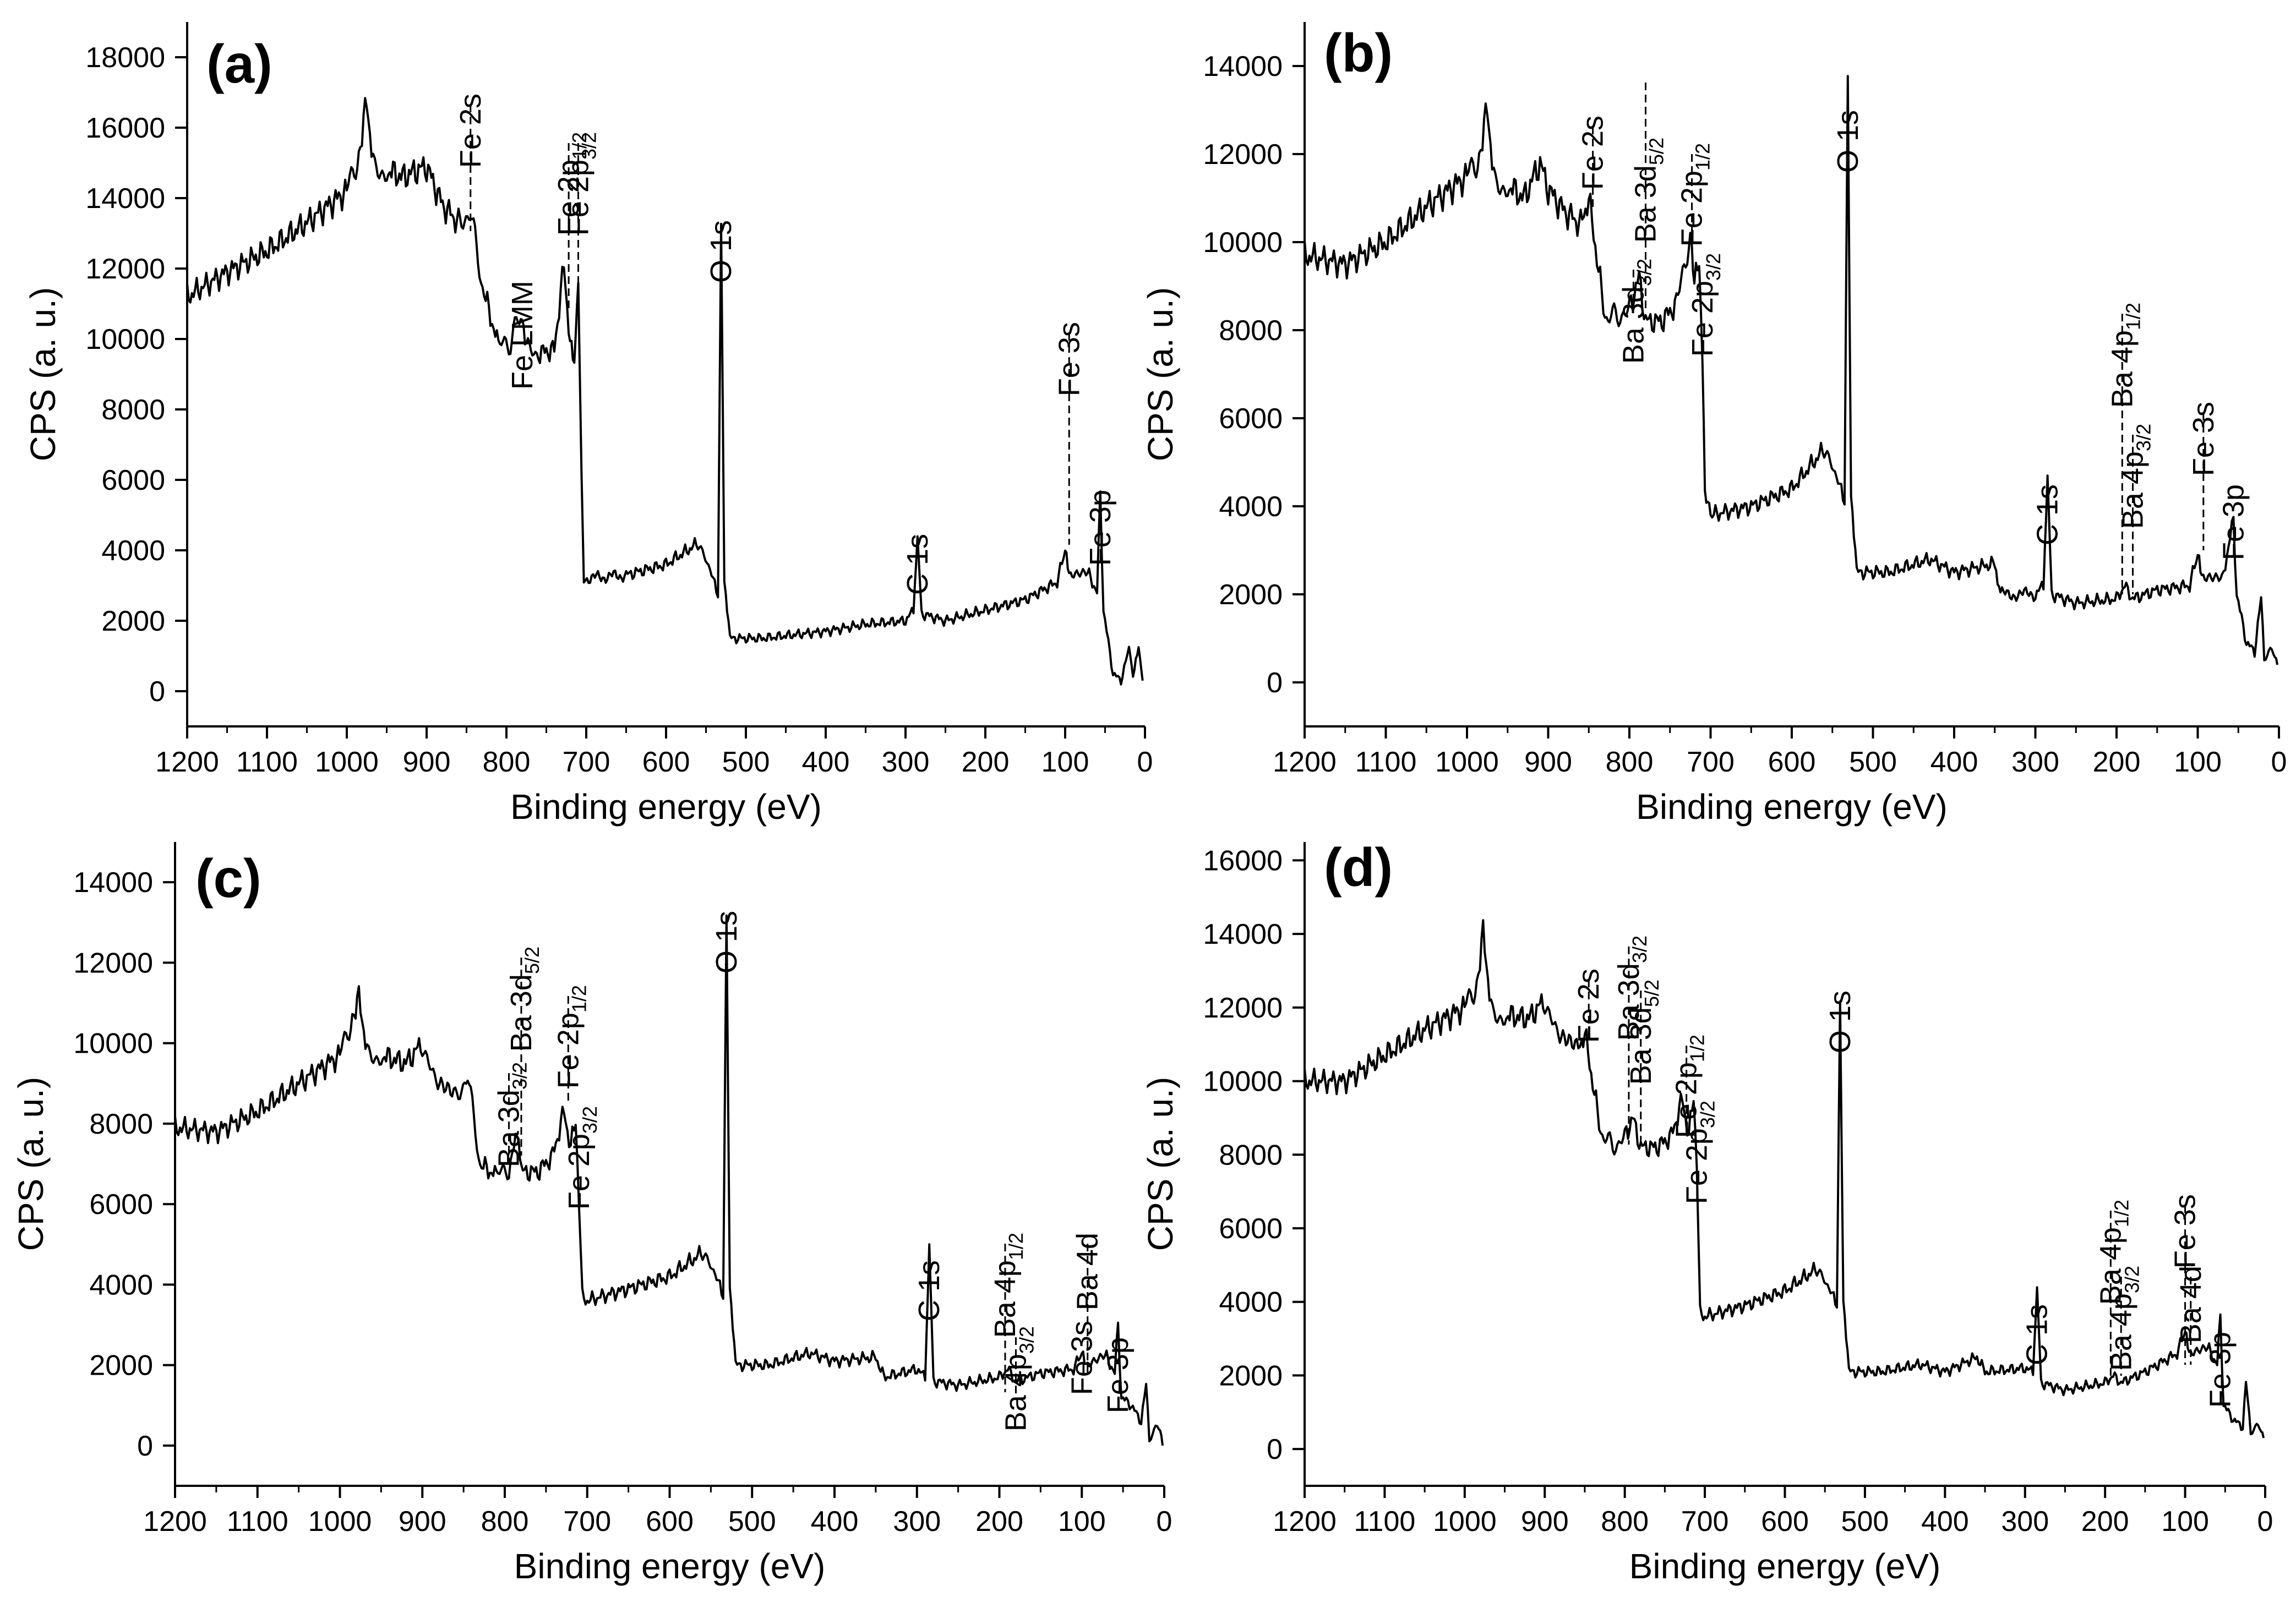  I want to click on y-tick-label: 18000, so click(125, 58).